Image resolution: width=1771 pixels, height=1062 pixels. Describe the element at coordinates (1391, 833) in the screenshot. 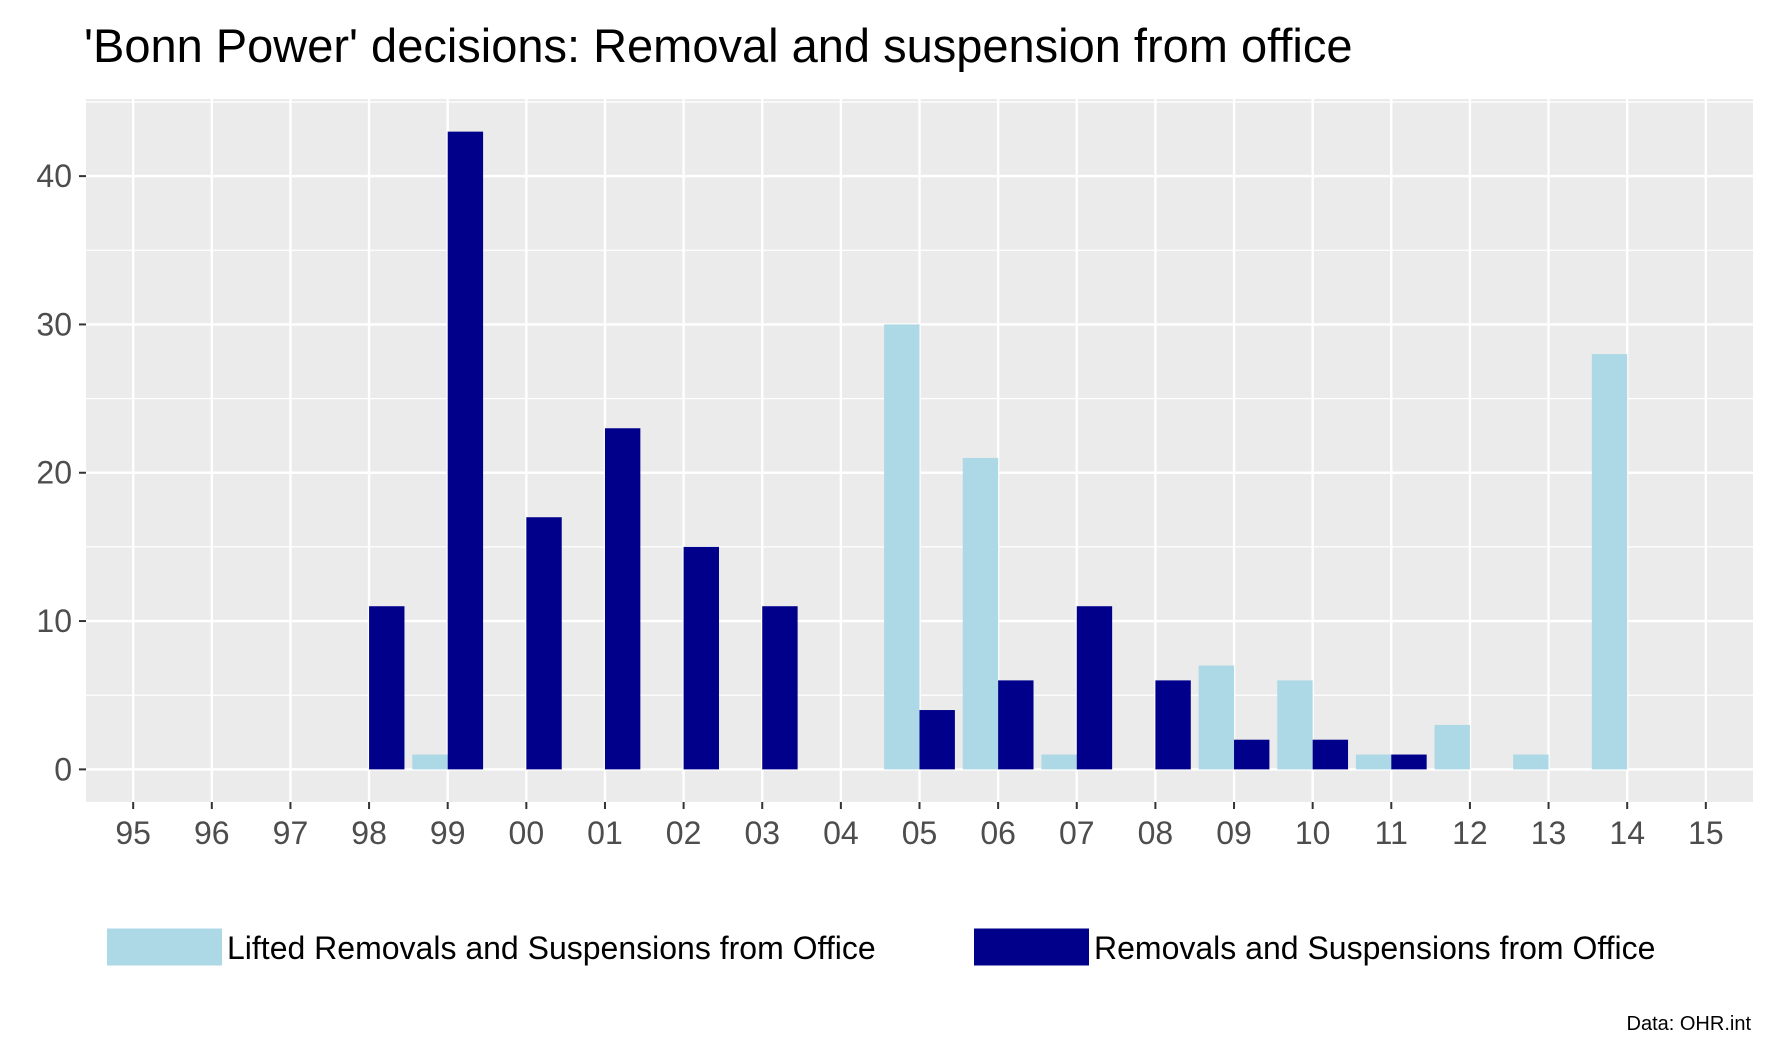

I see `x-tick-label: 11` at that location.